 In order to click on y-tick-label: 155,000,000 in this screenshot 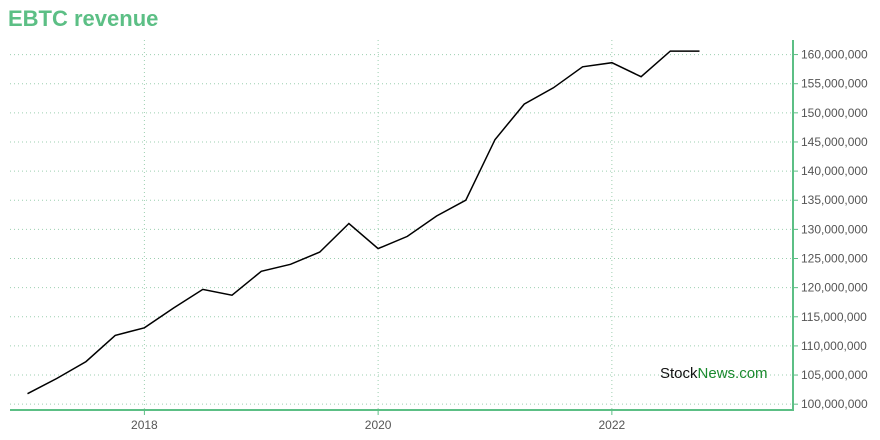, I will do `click(834, 84)`.